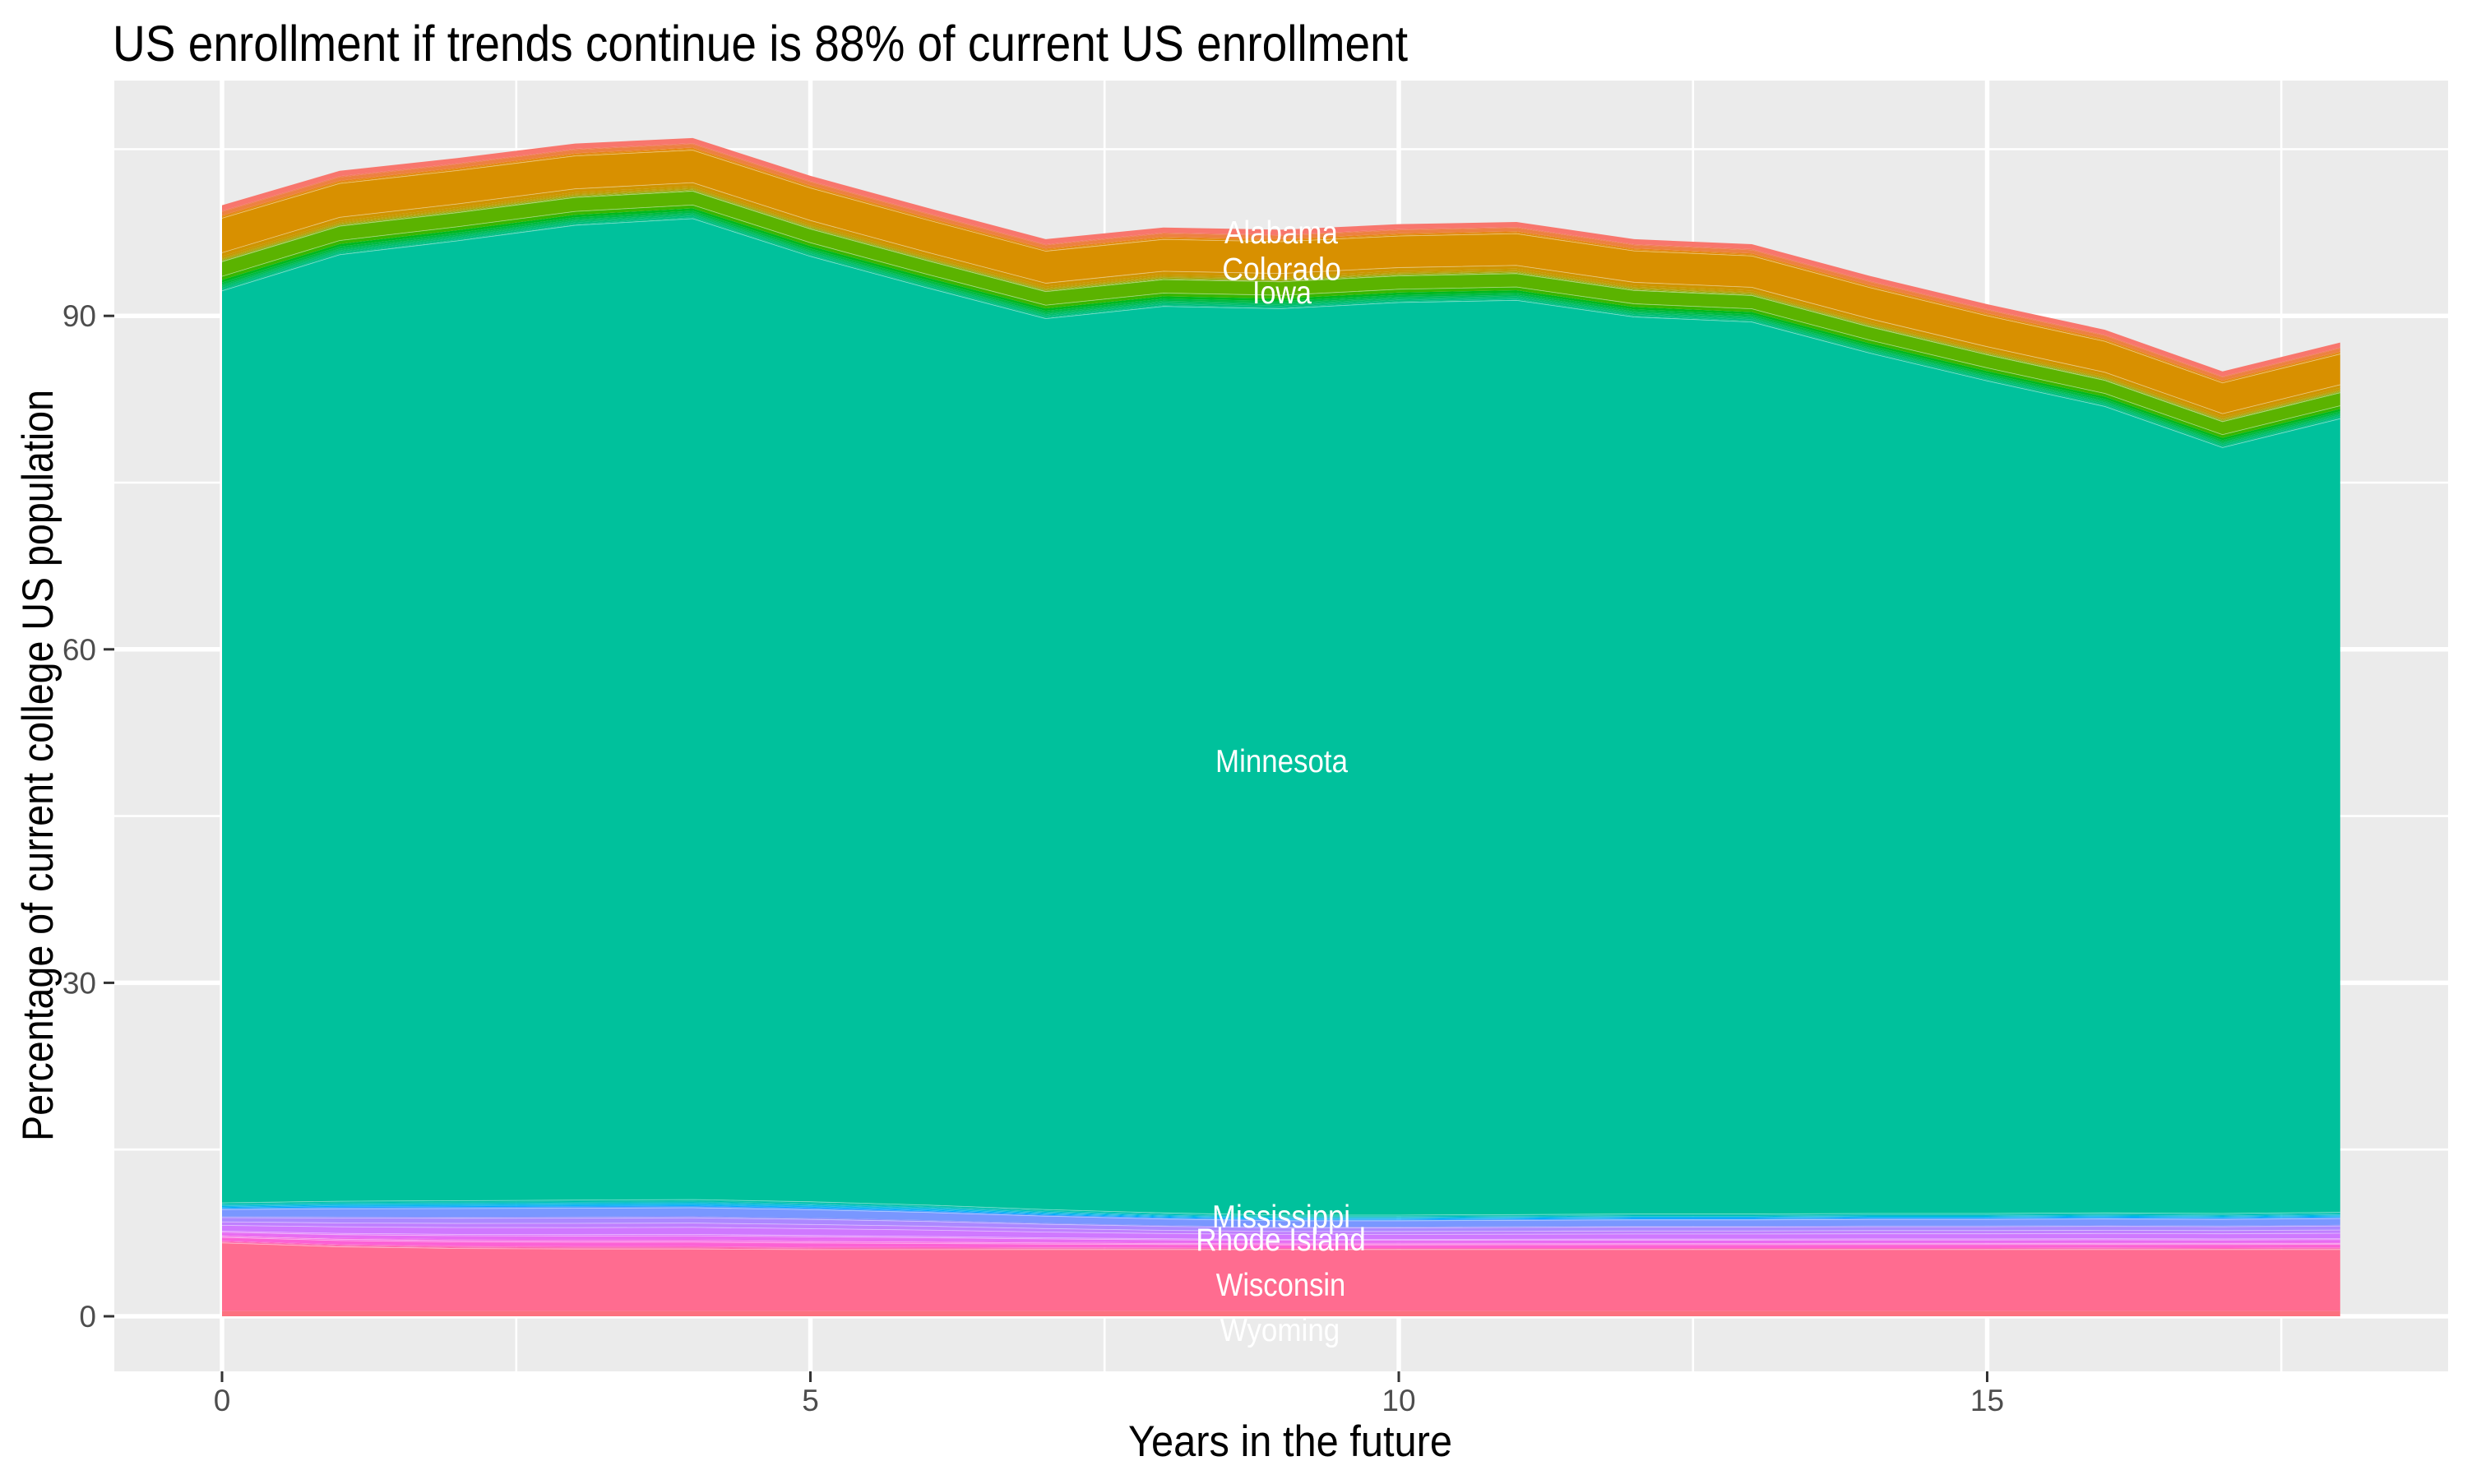 This screenshot has width=2467, height=1484. I want to click on svg-text: Iowa, so click(1282, 293).